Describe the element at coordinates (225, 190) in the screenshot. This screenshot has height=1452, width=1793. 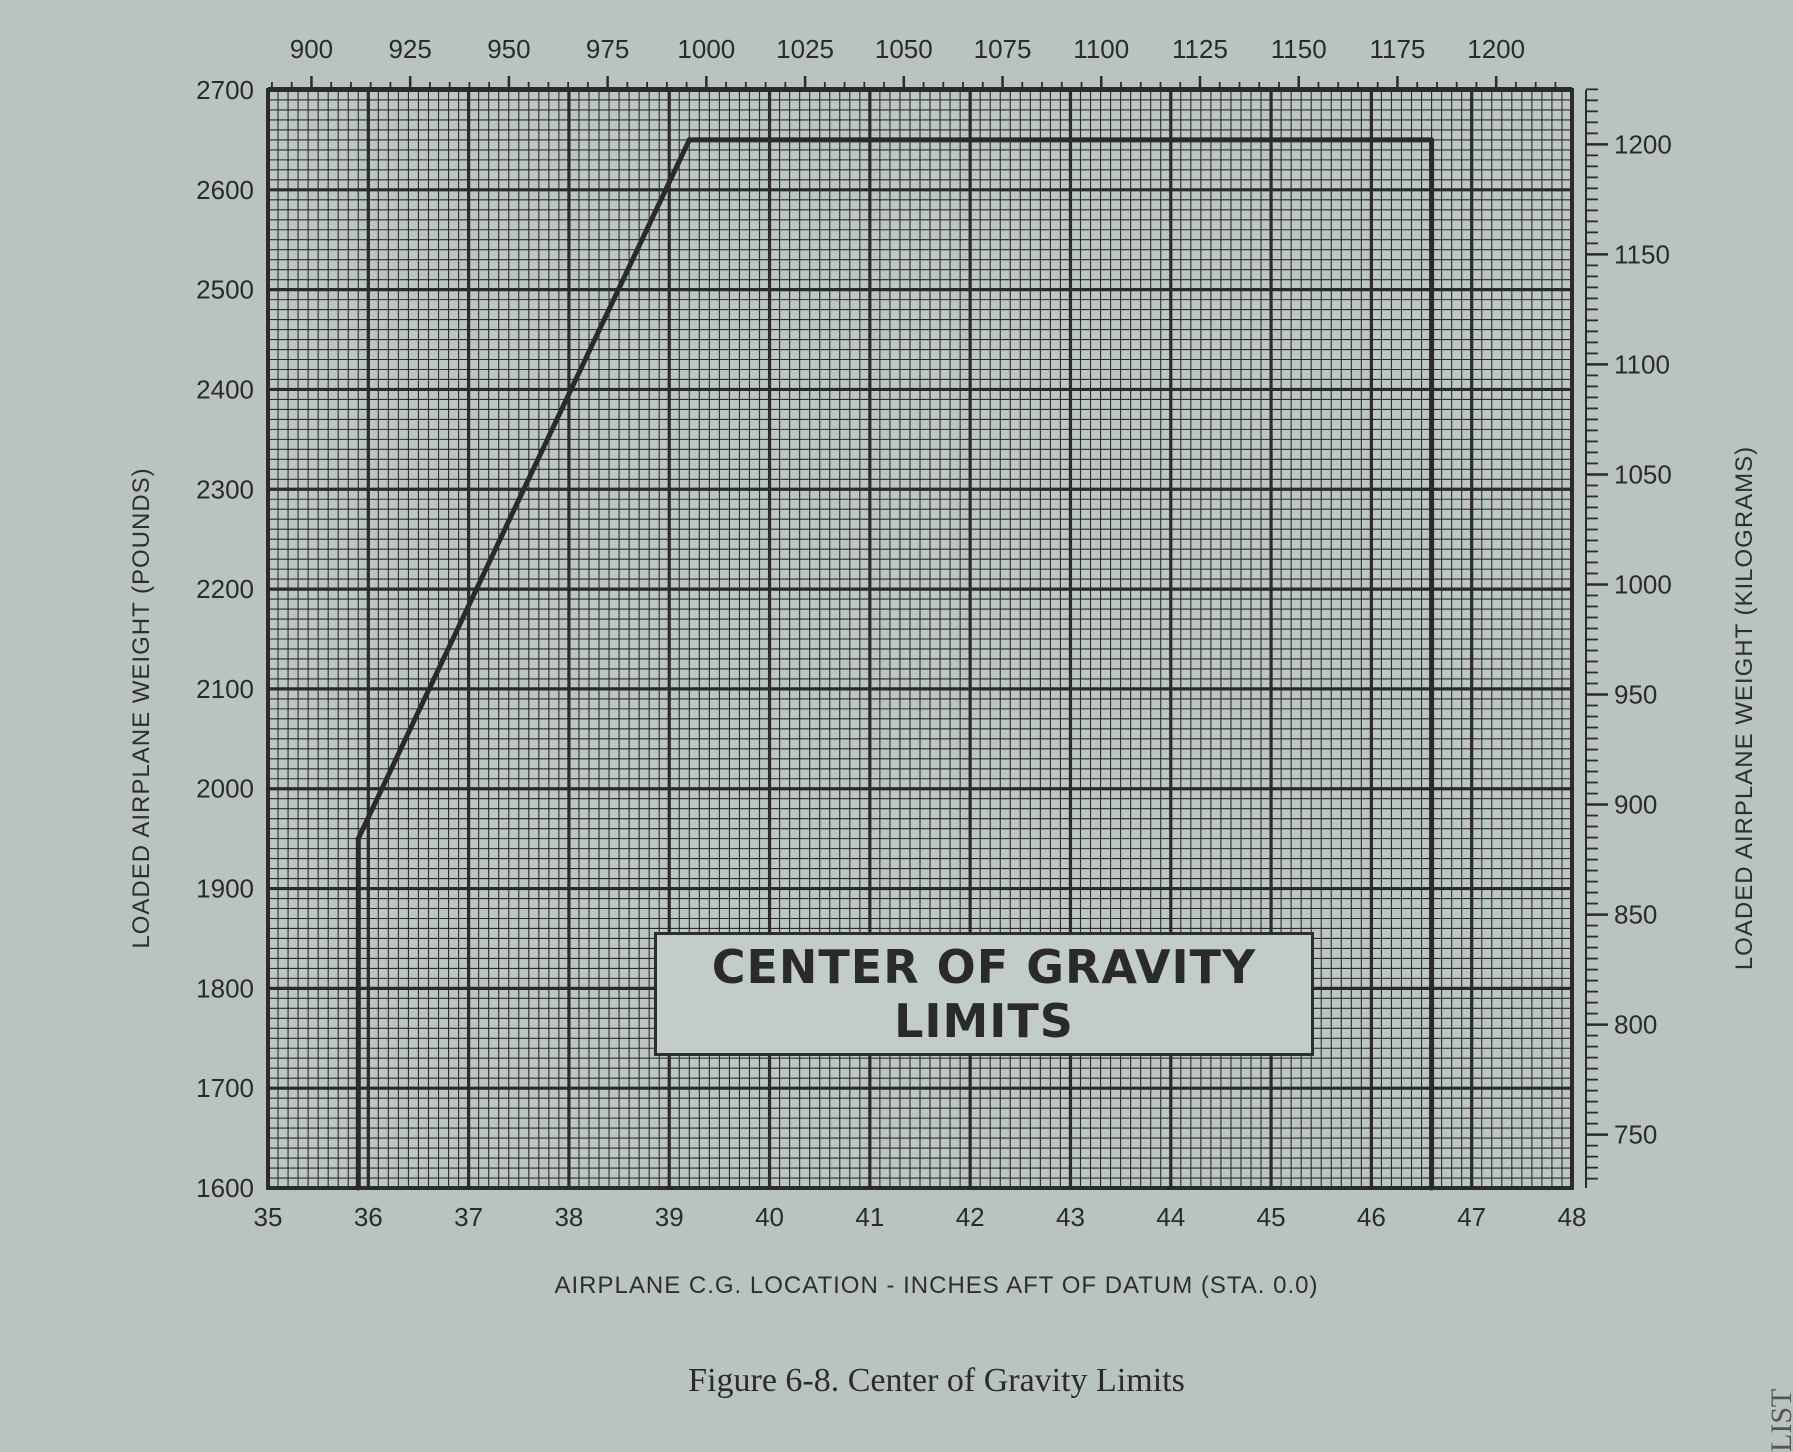
I see `y-left-tick-label: 2600` at that location.